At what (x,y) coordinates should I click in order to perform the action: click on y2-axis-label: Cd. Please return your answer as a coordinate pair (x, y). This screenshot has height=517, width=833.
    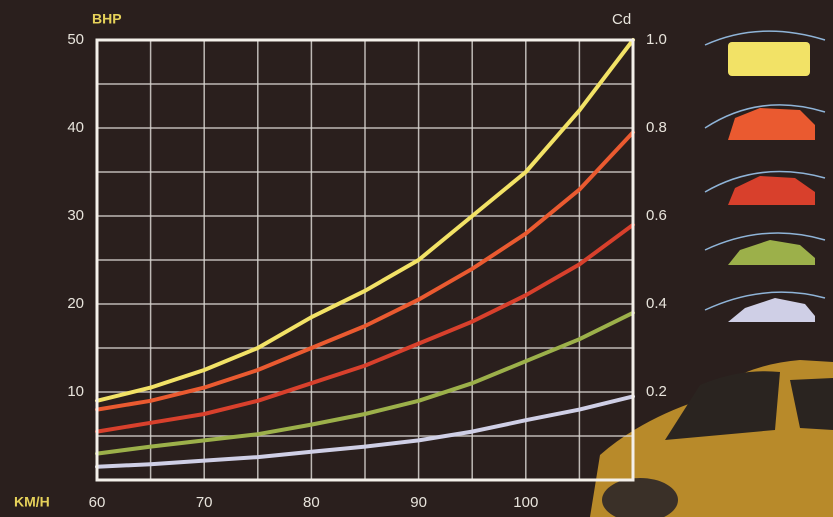
    Looking at the image, I should click on (621, 19).